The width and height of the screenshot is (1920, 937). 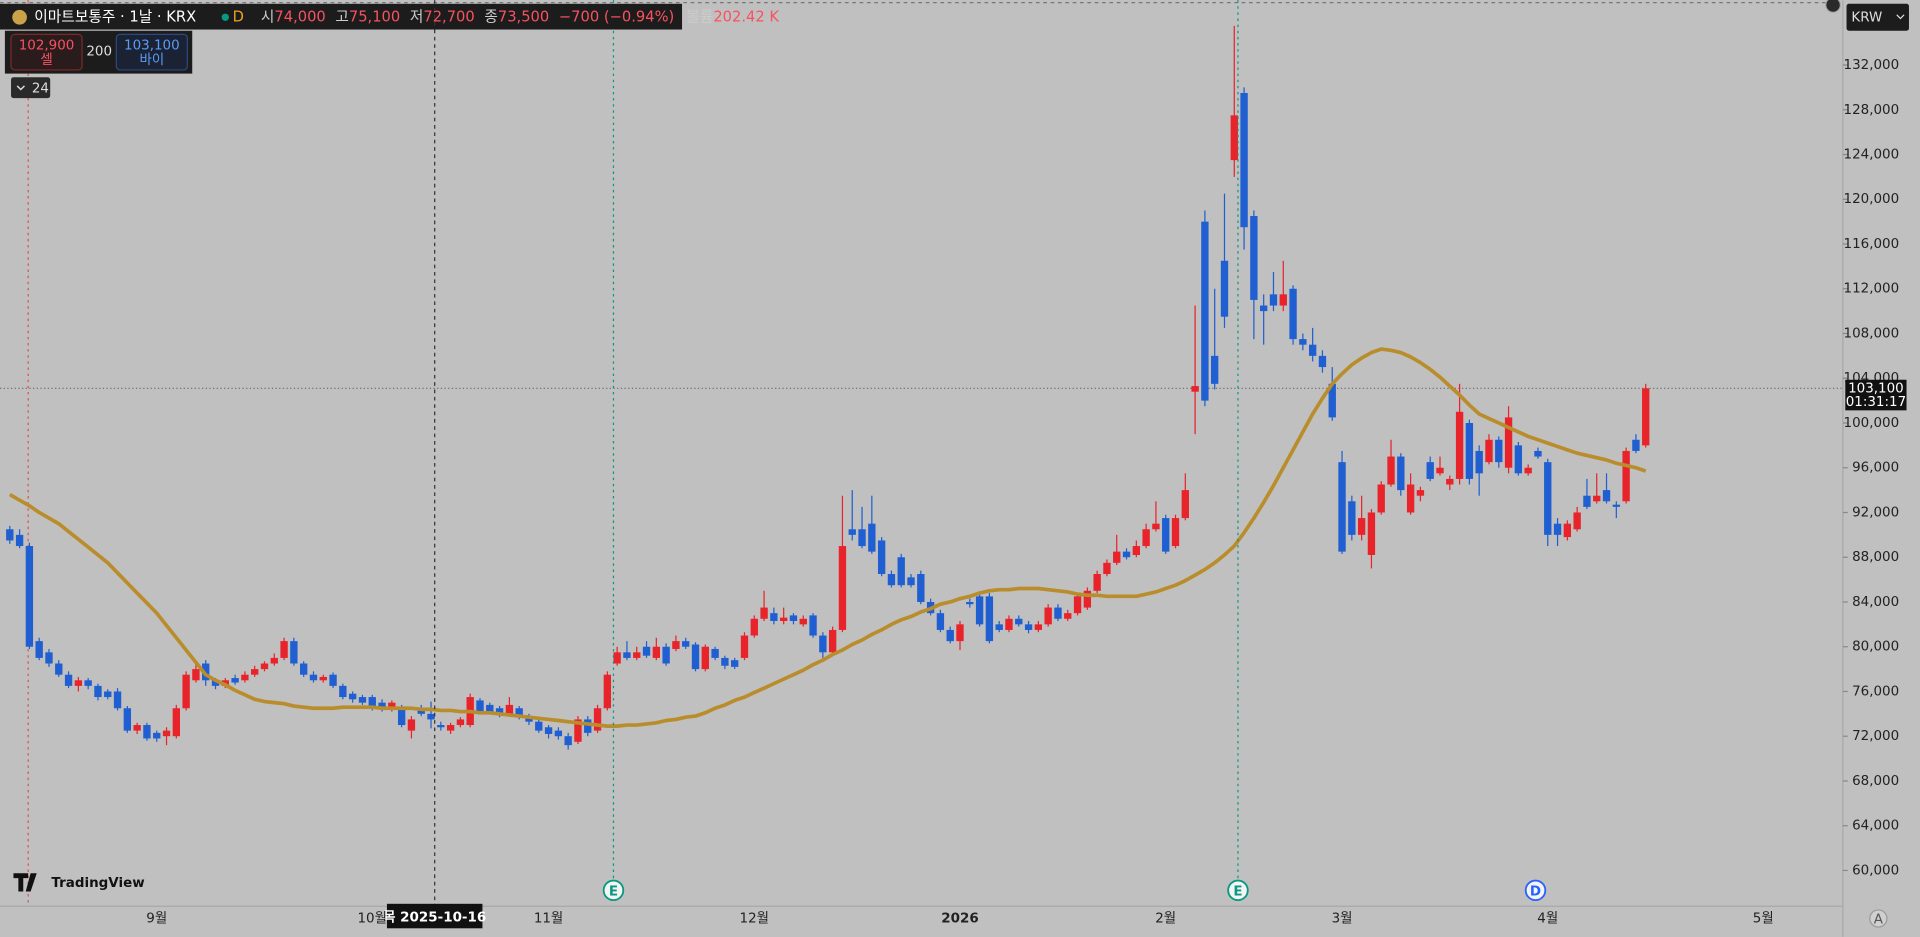 What do you see at coordinates (99, 52) in the screenshot?
I see `spread: 200` at bounding box center [99, 52].